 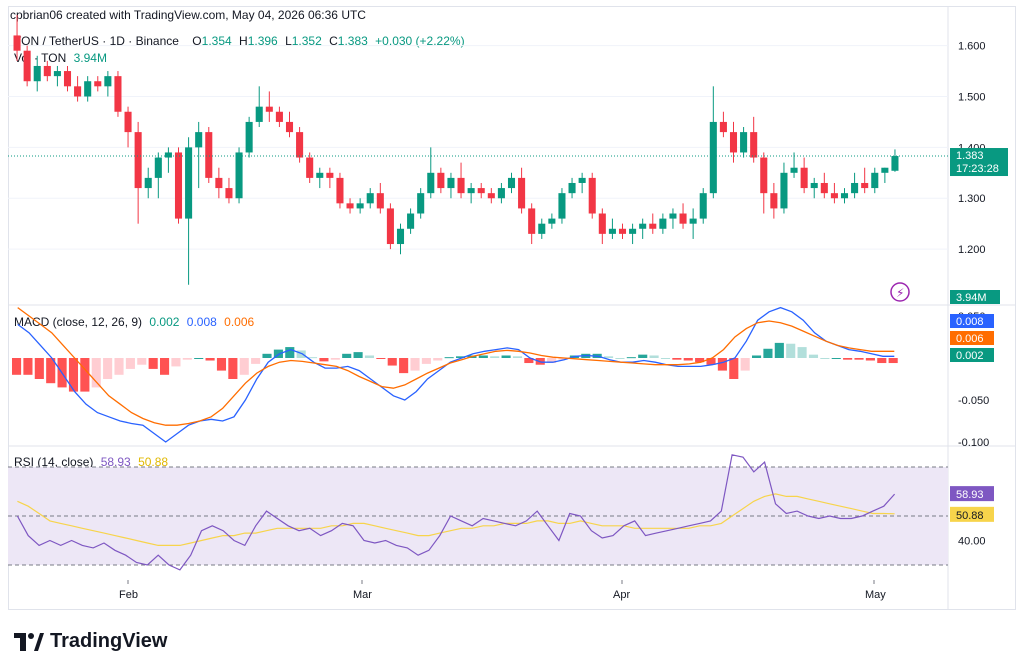 What do you see at coordinates (972, 321) in the screenshot?
I see `macd-signal-badge` at bounding box center [972, 321].